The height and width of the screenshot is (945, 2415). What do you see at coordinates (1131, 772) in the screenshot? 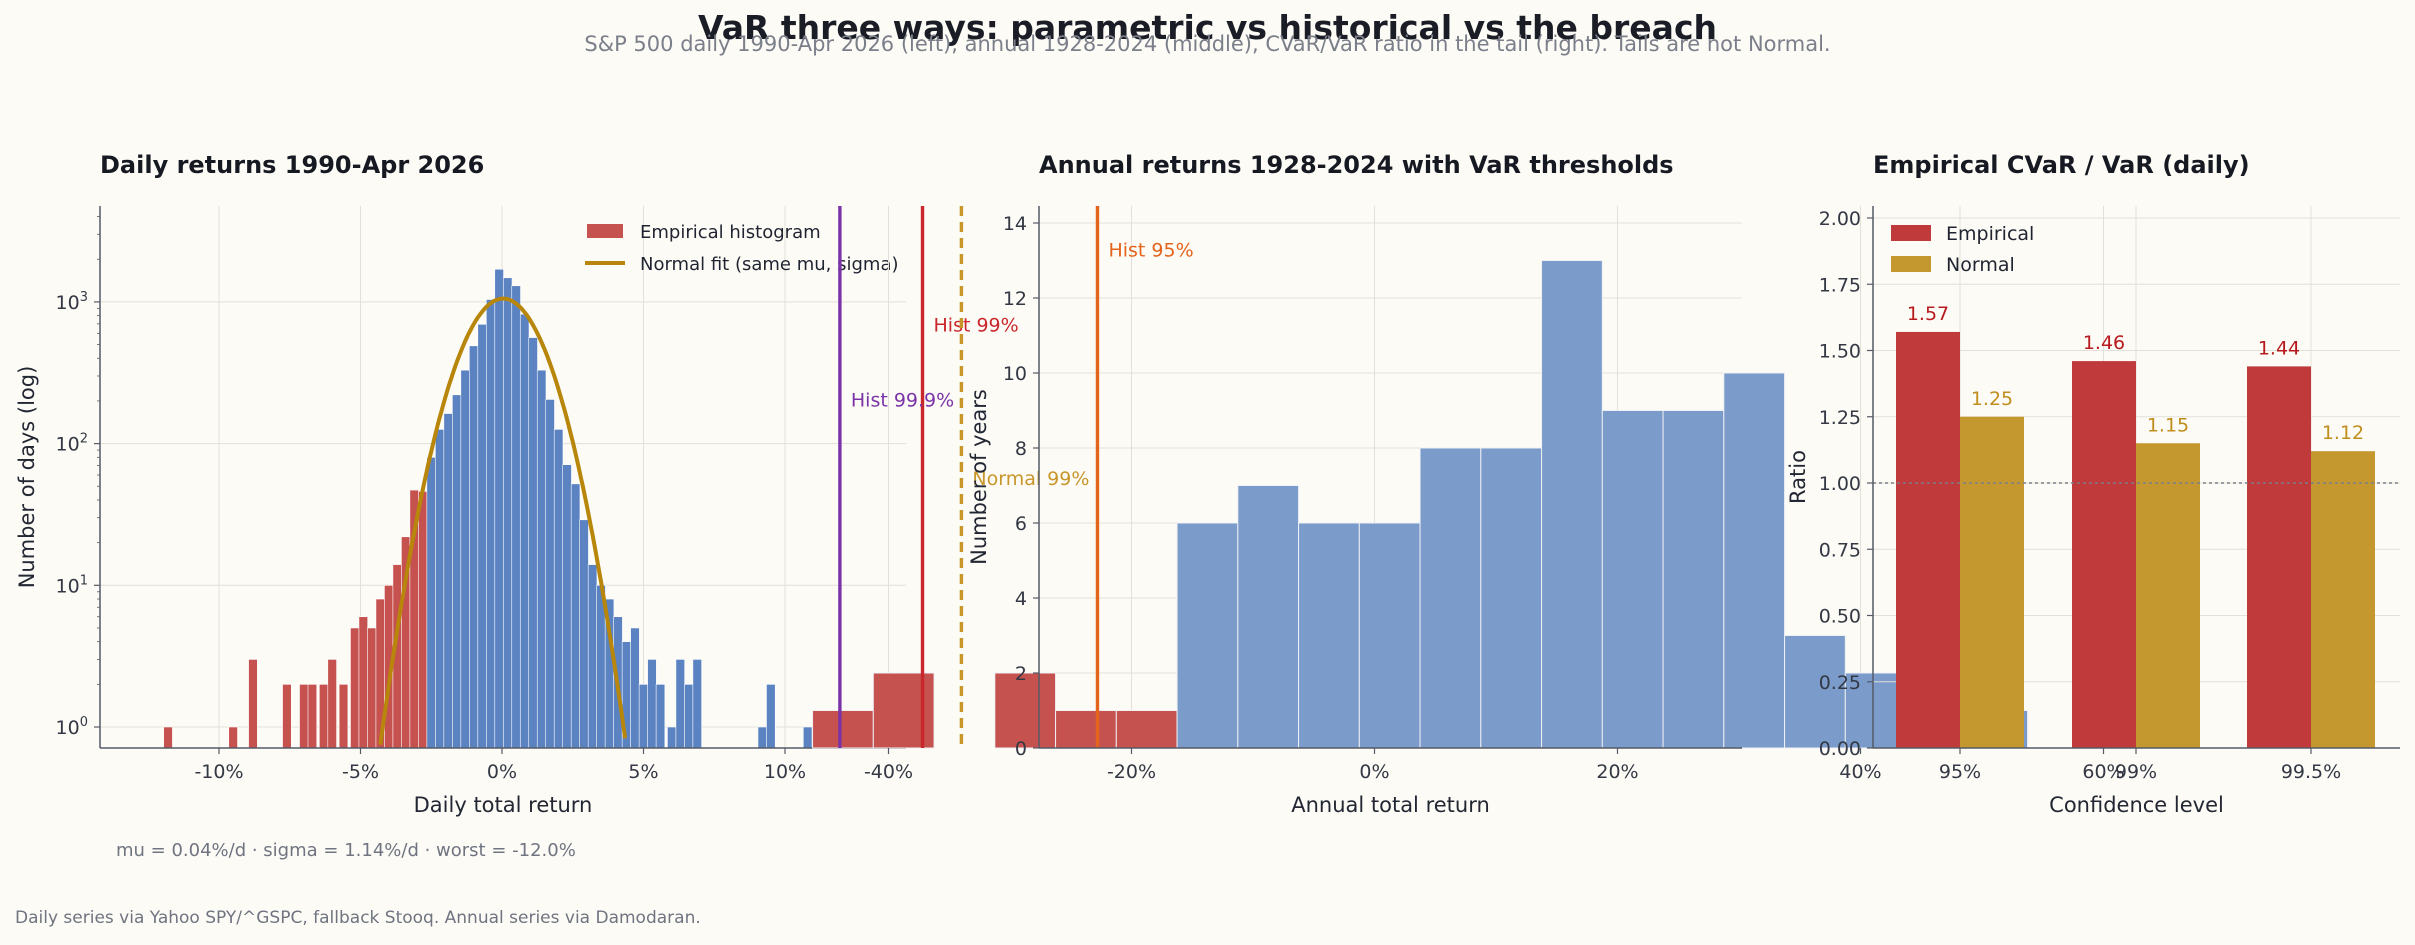
I see `p2-xtick-label: -20%` at bounding box center [1131, 772].